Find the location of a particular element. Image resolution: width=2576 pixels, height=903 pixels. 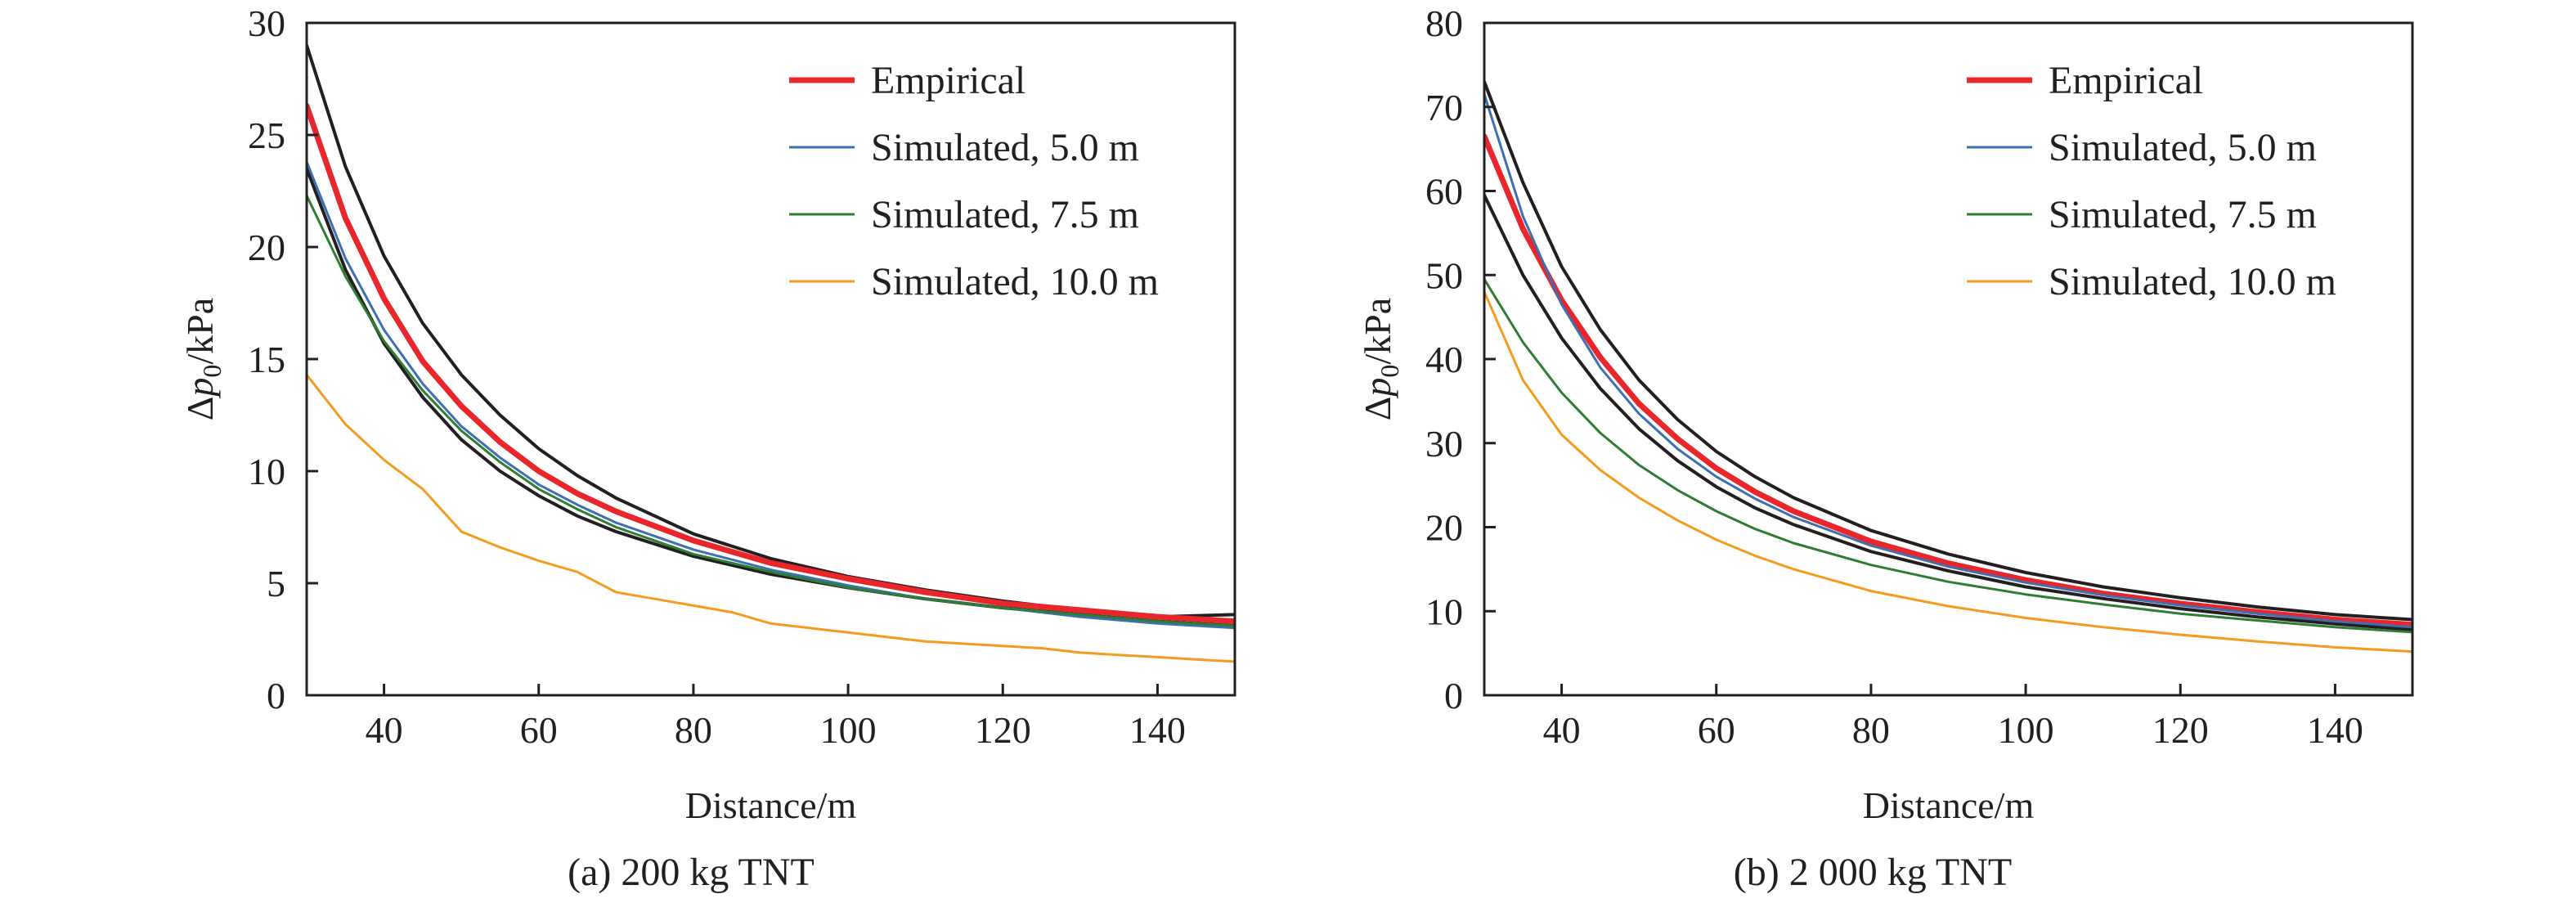

y-tick-label: 80 is located at coordinates (1444, 23).